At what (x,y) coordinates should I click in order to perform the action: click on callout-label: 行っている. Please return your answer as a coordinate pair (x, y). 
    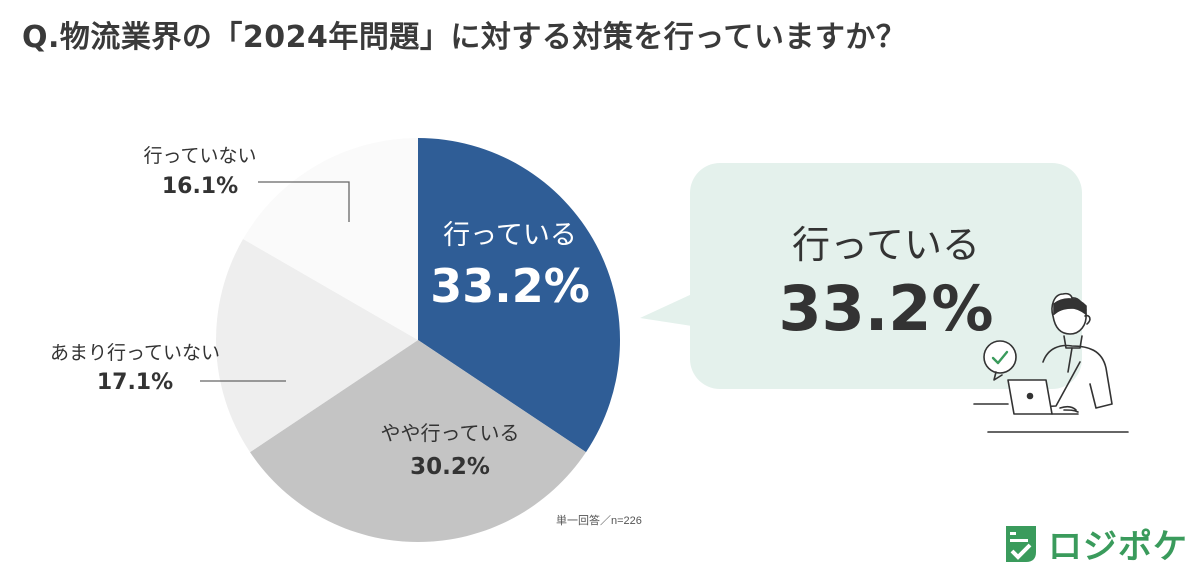
    Looking at the image, I should click on (886, 245).